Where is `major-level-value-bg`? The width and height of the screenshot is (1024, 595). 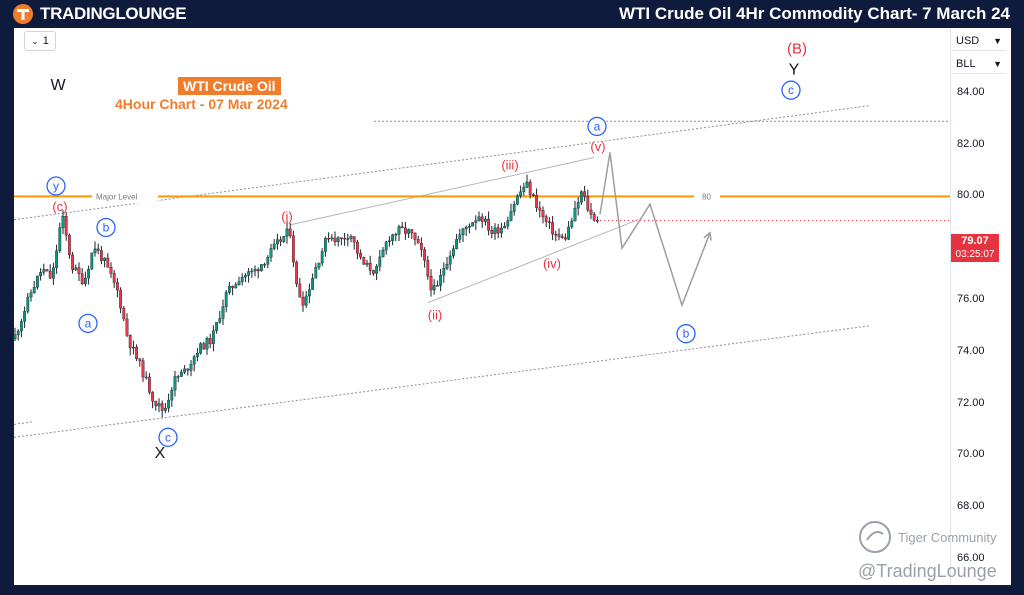 major-level-value-bg is located at coordinates (707, 196).